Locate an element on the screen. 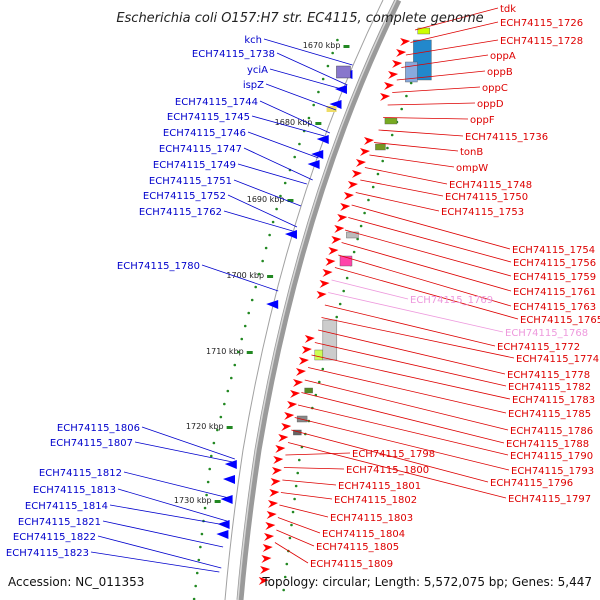 The image size is (600, 600). left-gene-label: yciA is located at coordinates (257, 70).